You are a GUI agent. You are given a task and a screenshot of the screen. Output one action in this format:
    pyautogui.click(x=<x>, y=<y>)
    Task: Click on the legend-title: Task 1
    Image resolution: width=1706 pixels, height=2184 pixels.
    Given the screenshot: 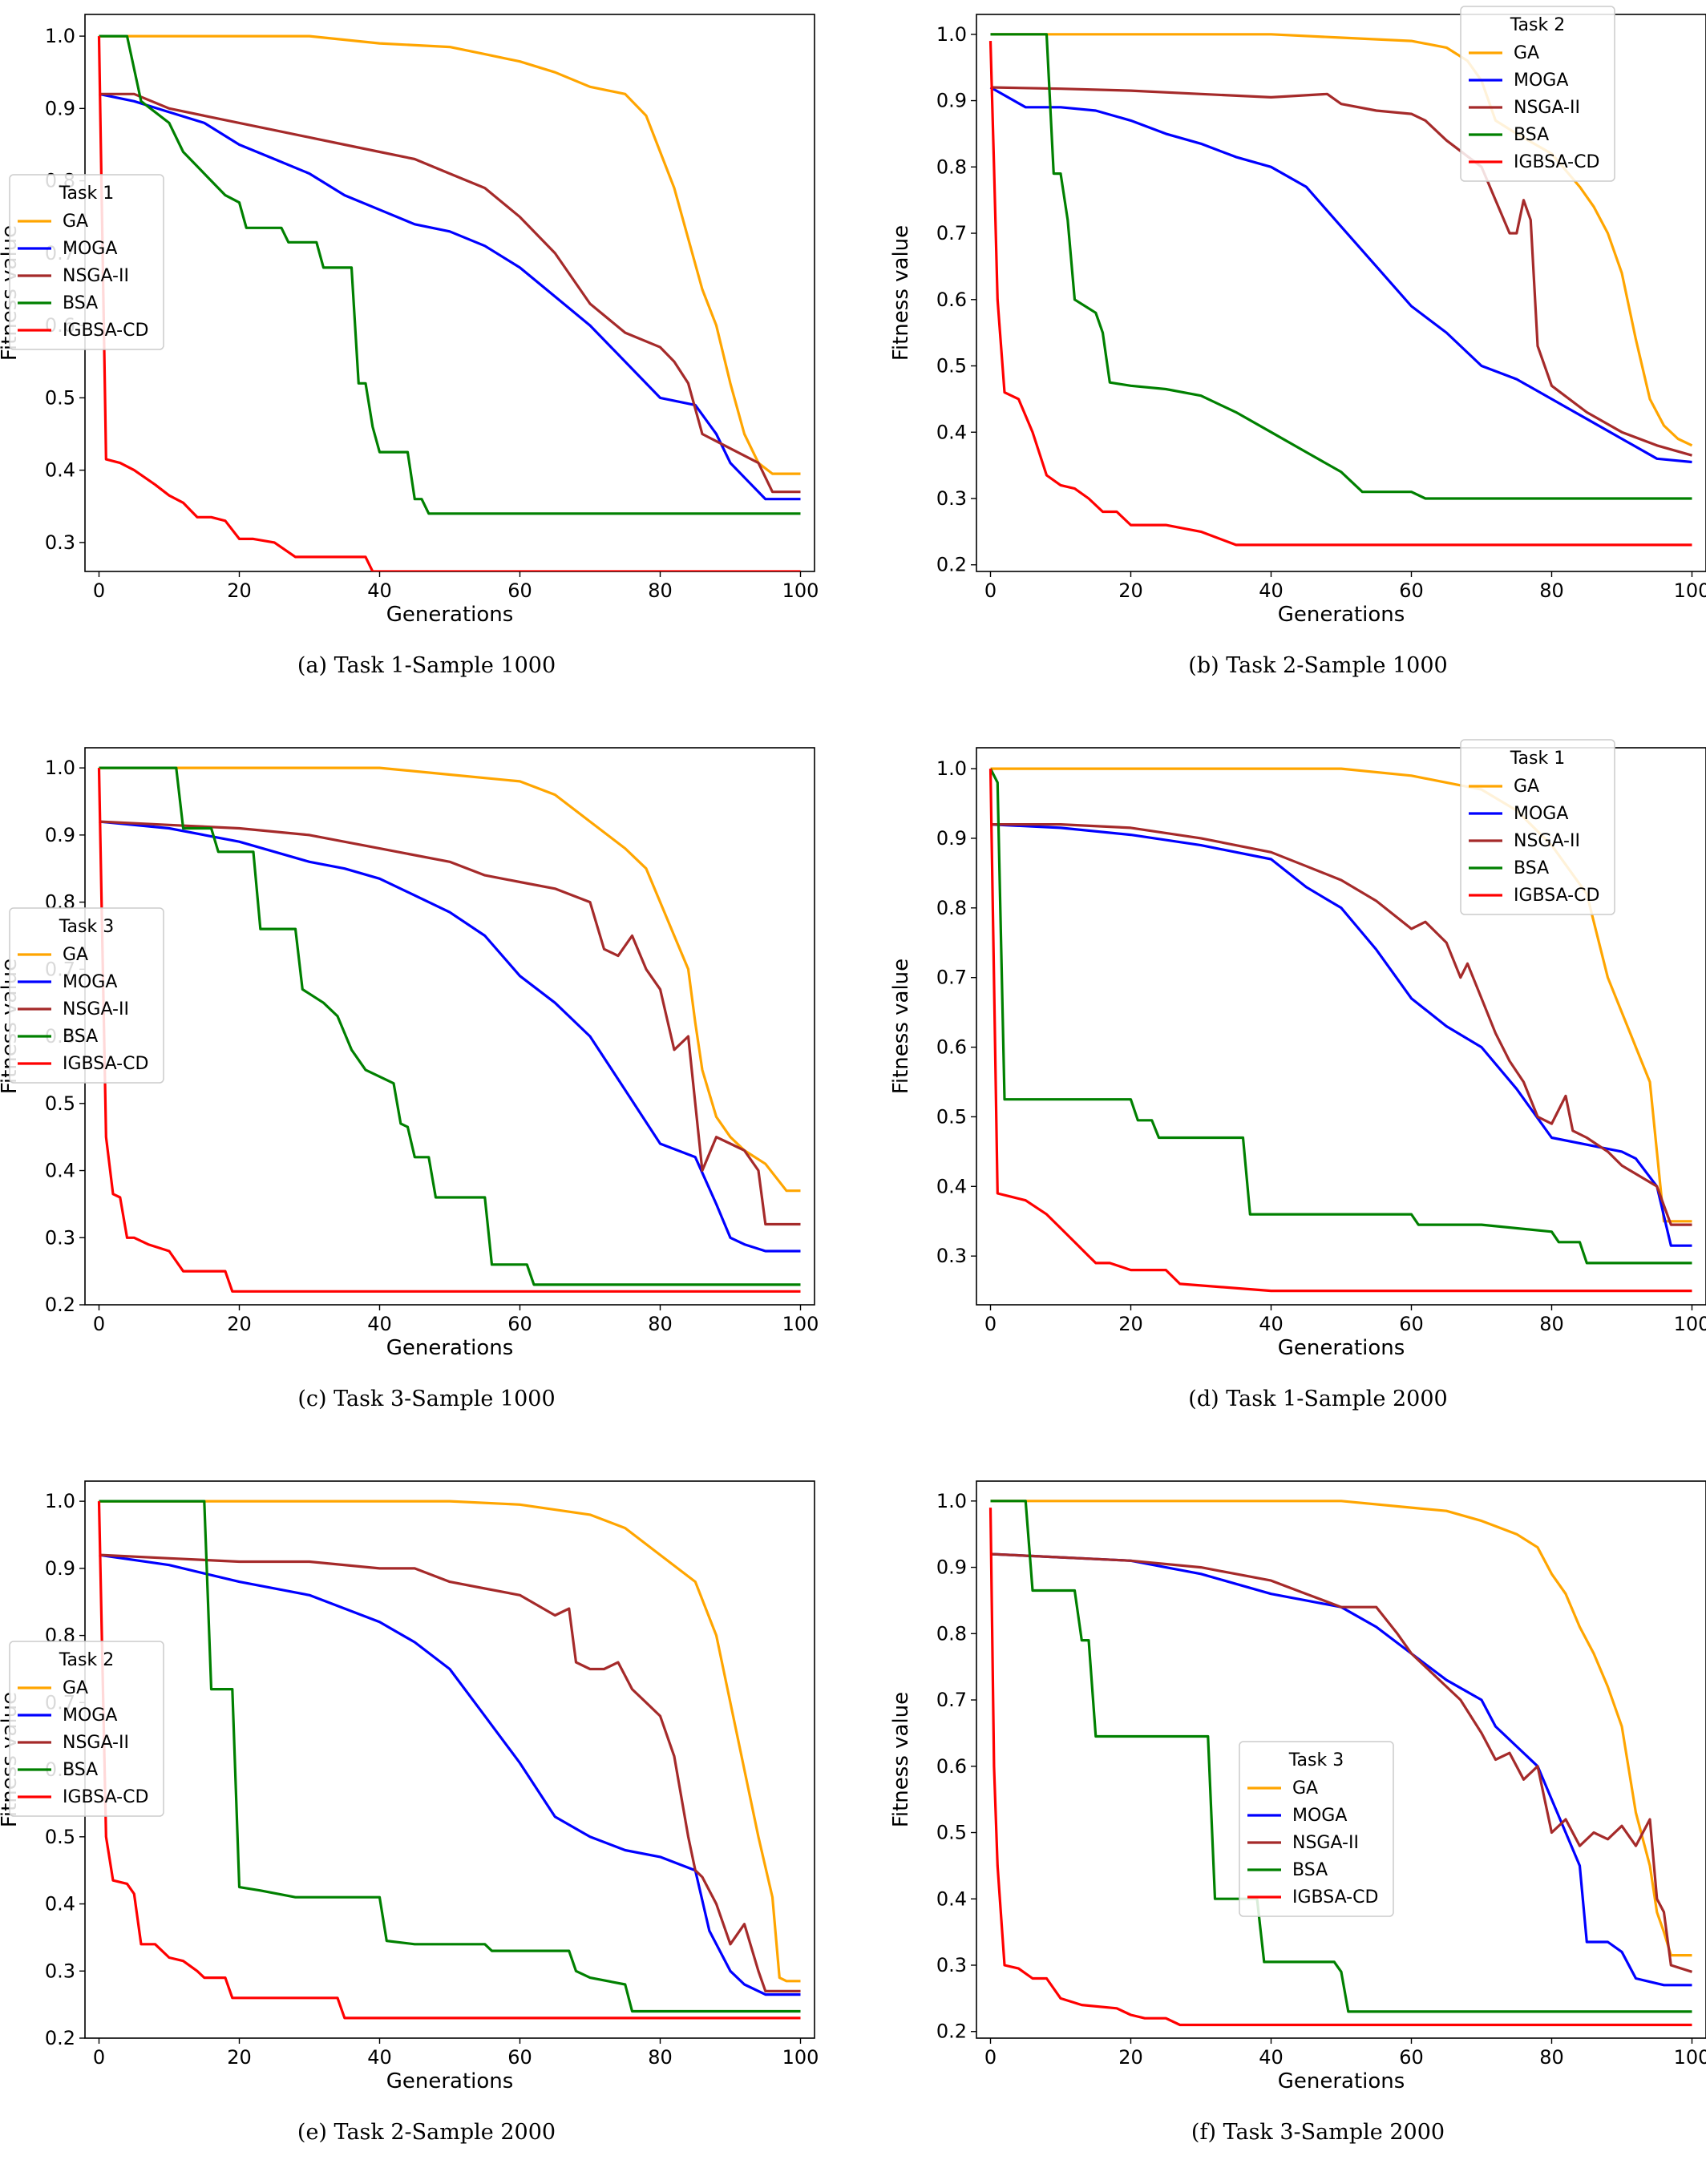 What is the action you would take?
    pyautogui.click(x=1537, y=759)
    